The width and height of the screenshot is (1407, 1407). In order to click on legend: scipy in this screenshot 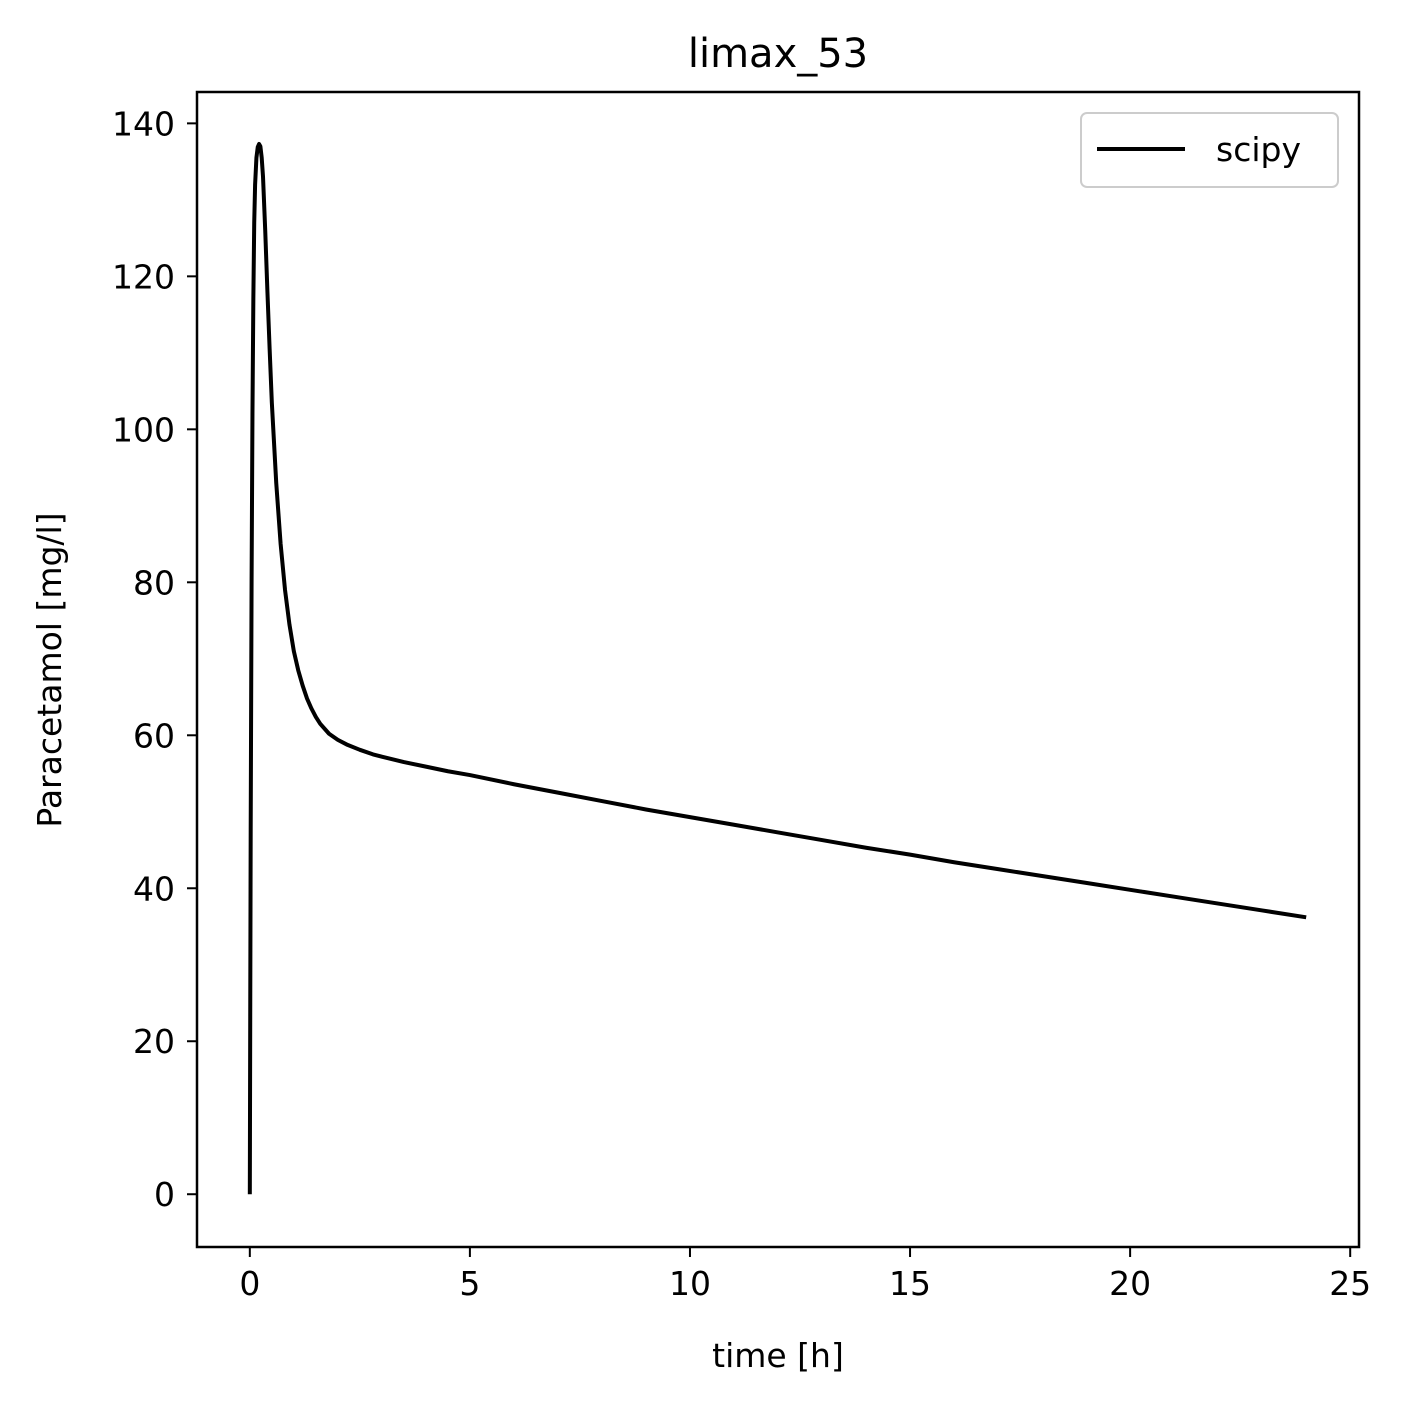, I will do `click(1209, 150)`.